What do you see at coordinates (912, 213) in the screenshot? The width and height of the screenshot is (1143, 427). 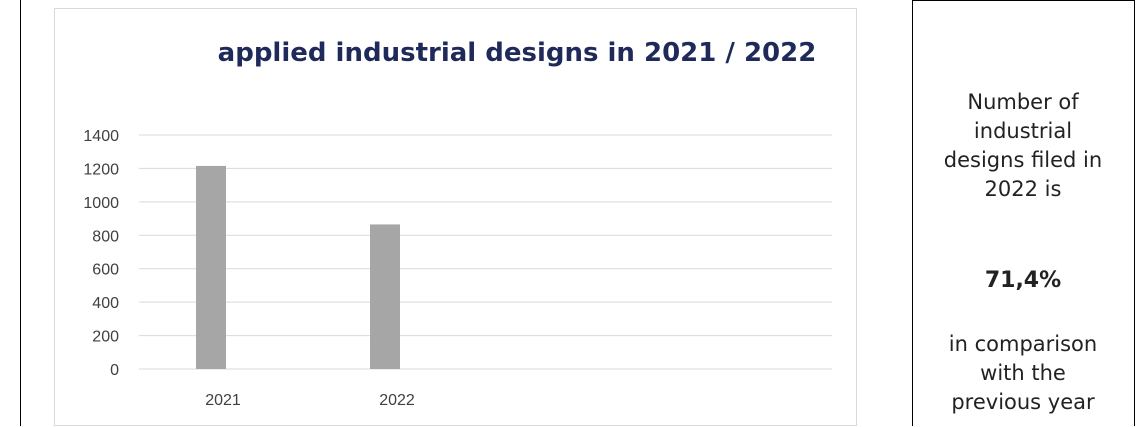 I see `table-border-middle` at bounding box center [912, 213].